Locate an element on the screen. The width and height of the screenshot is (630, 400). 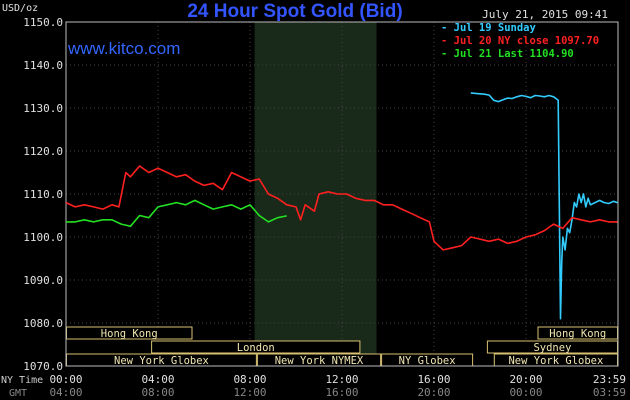
x-tick-label-ny: 04:00 is located at coordinates (157, 379).